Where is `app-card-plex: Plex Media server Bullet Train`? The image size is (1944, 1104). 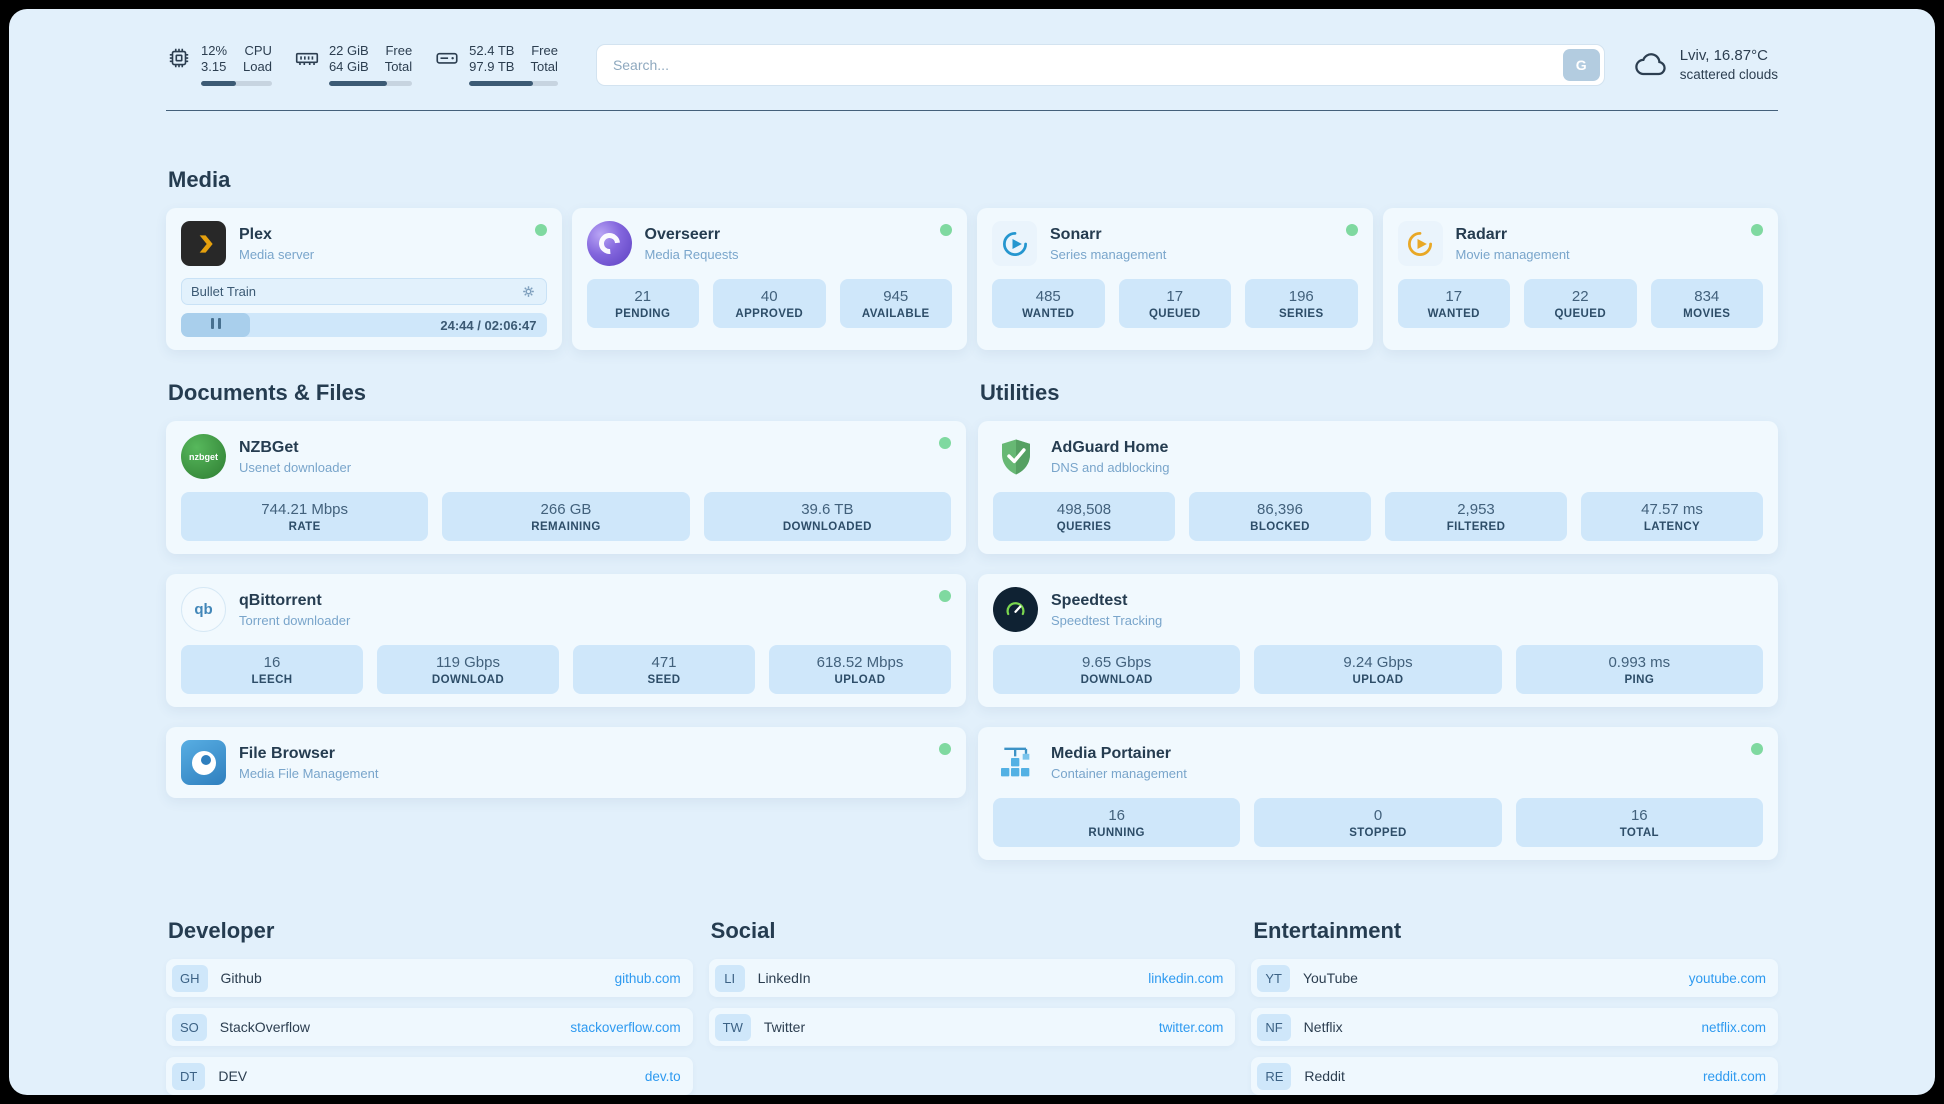
app-card-plex: Plex Media server Bullet Train is located at coordinates (364, 279).